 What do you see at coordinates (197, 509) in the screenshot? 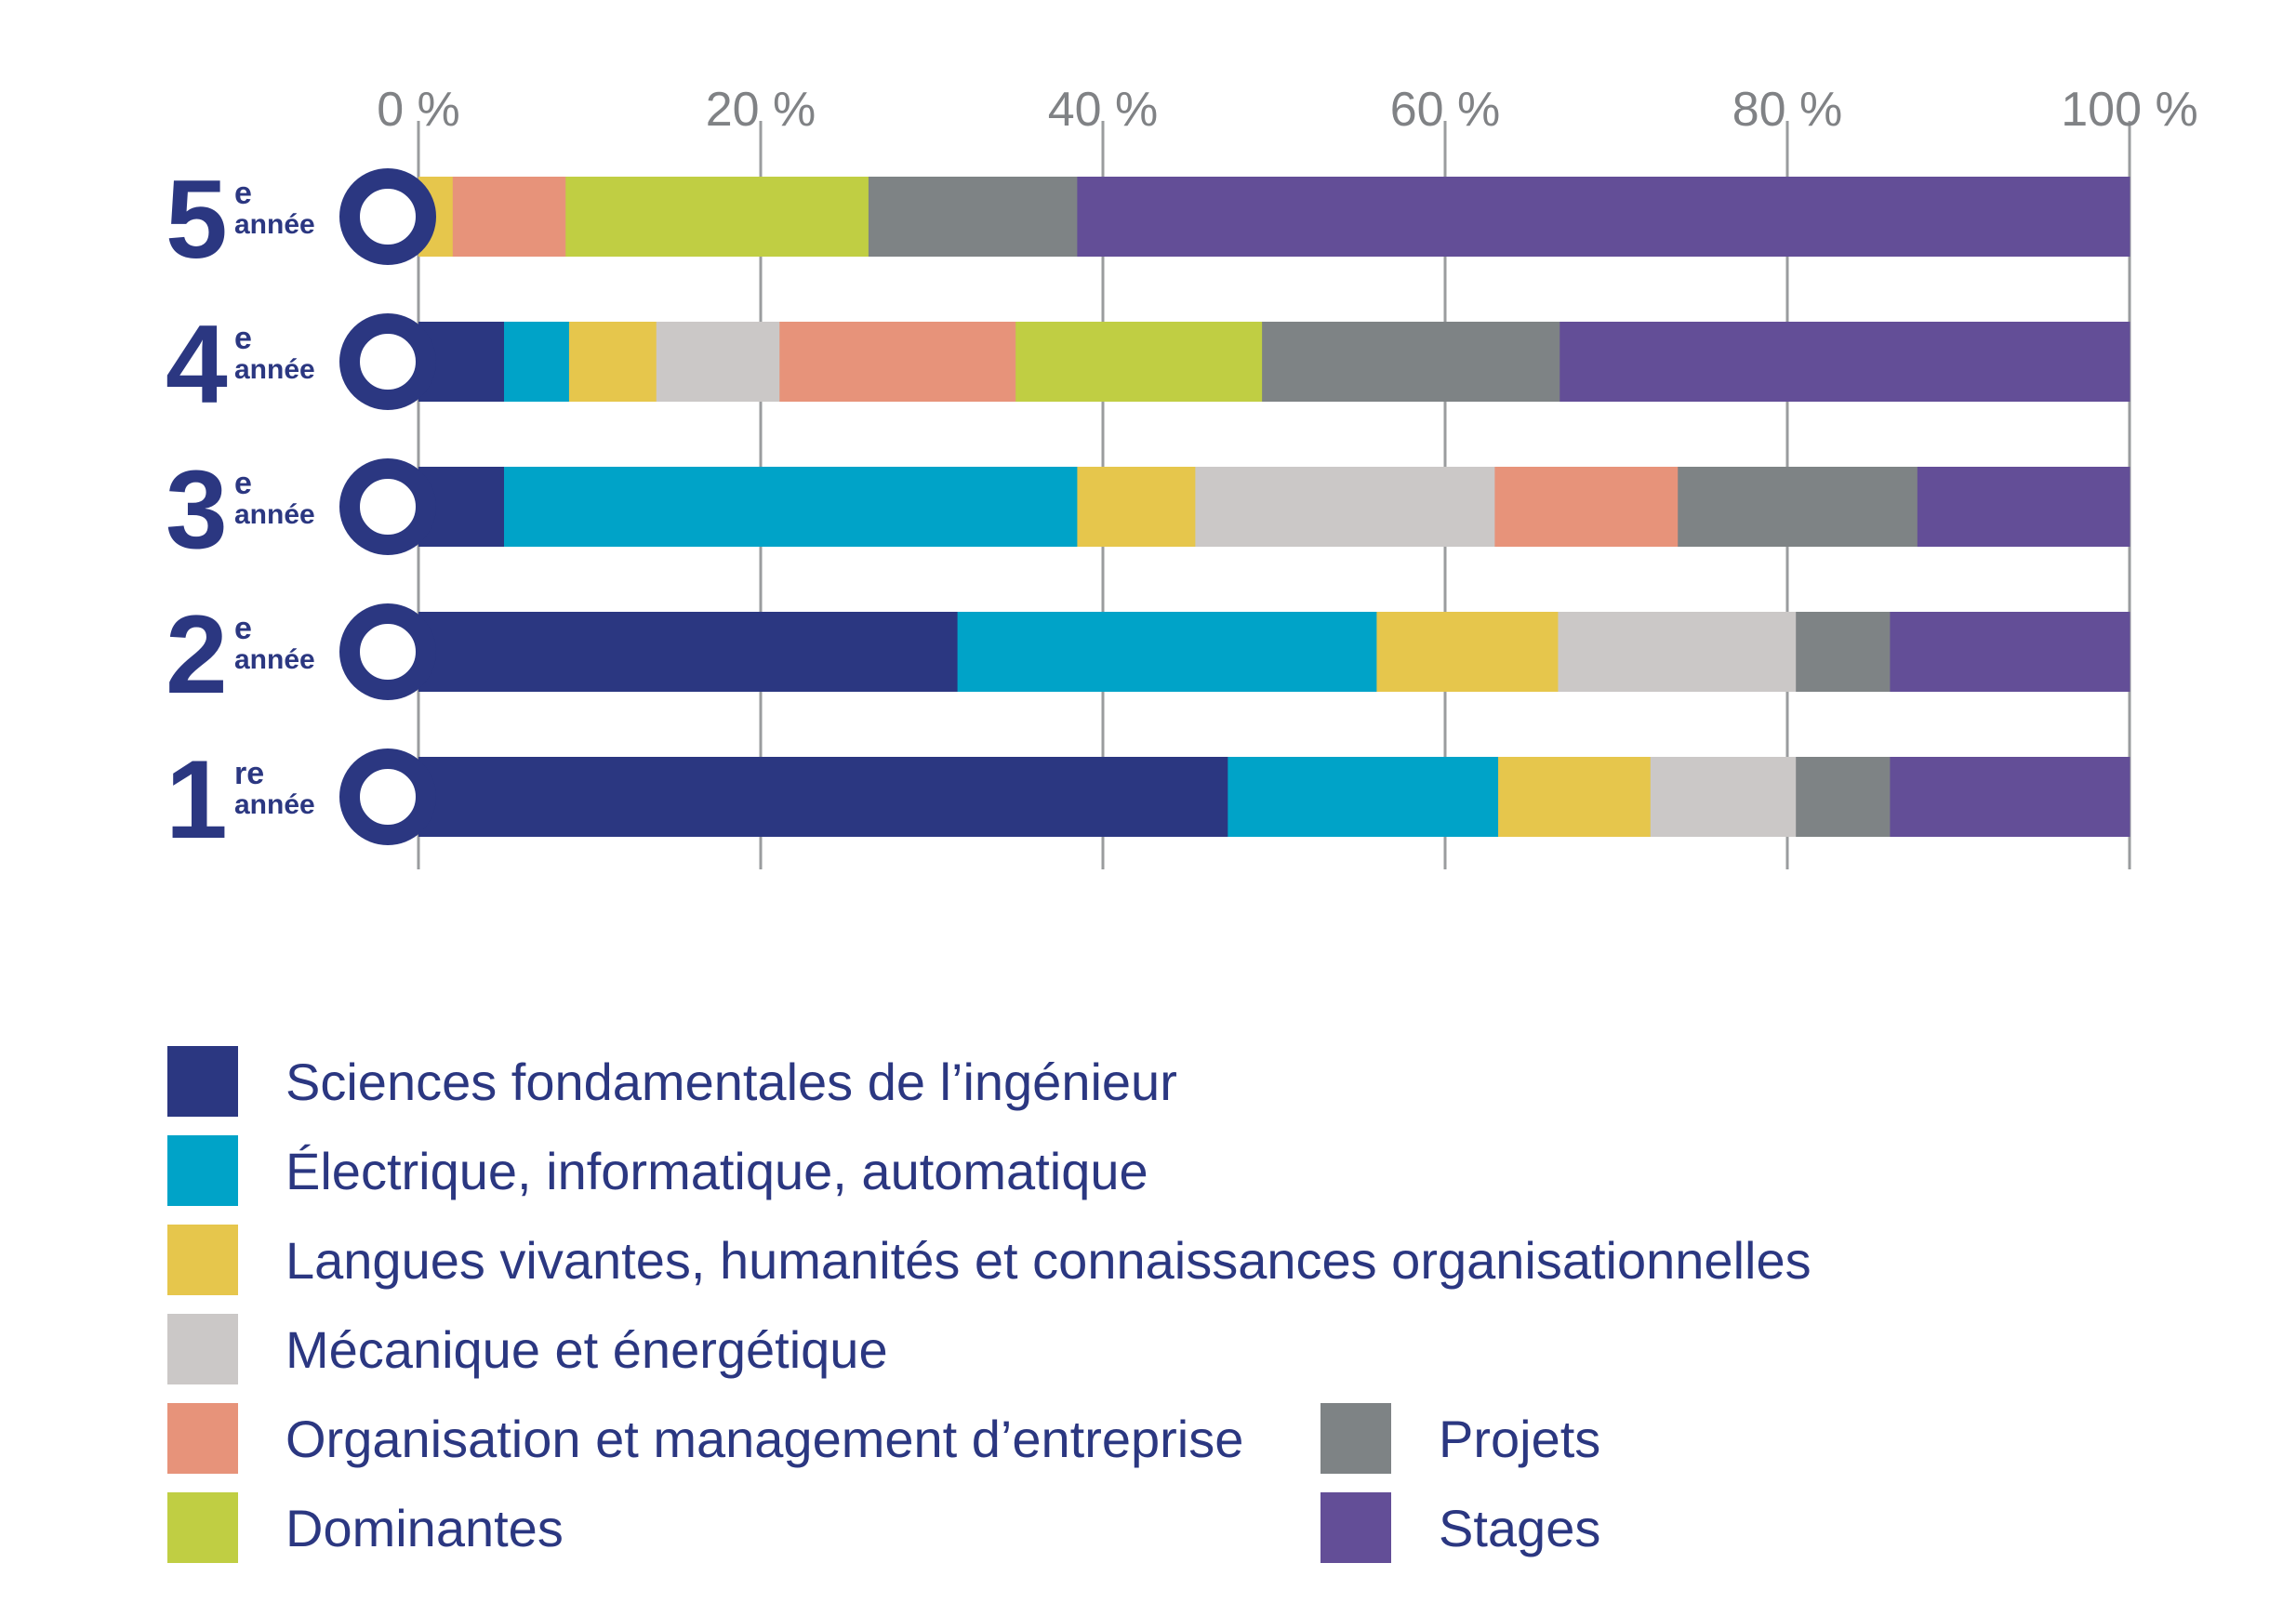
I see `year-number-3: 3` at bounding box center [197, 509].